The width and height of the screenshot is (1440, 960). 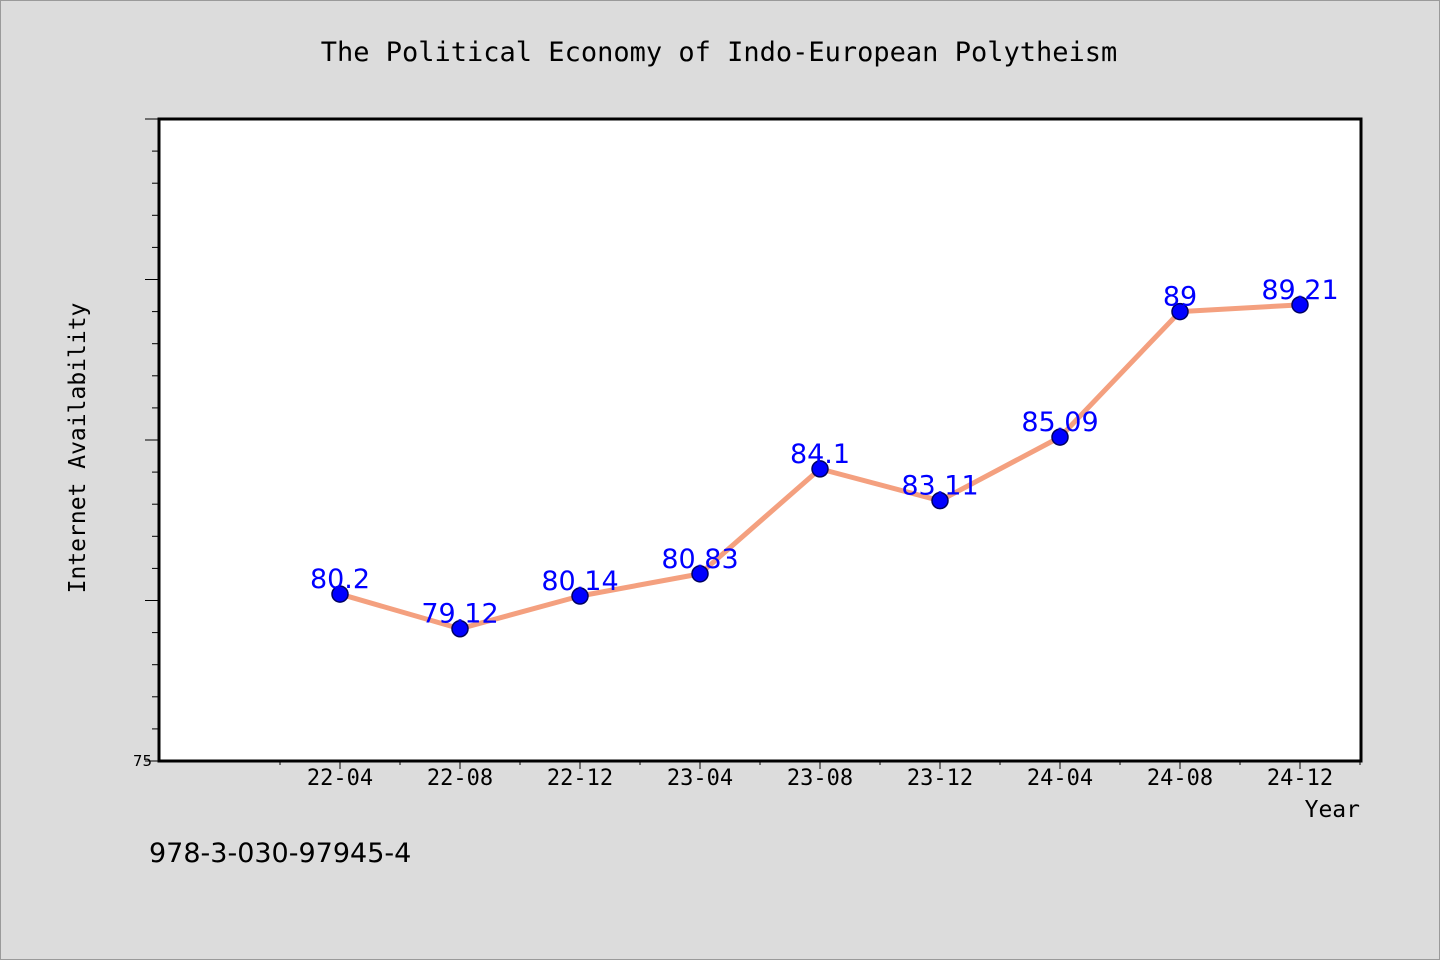 I want to click on x-tick-label: 22-04, so click(x=340, y=778).